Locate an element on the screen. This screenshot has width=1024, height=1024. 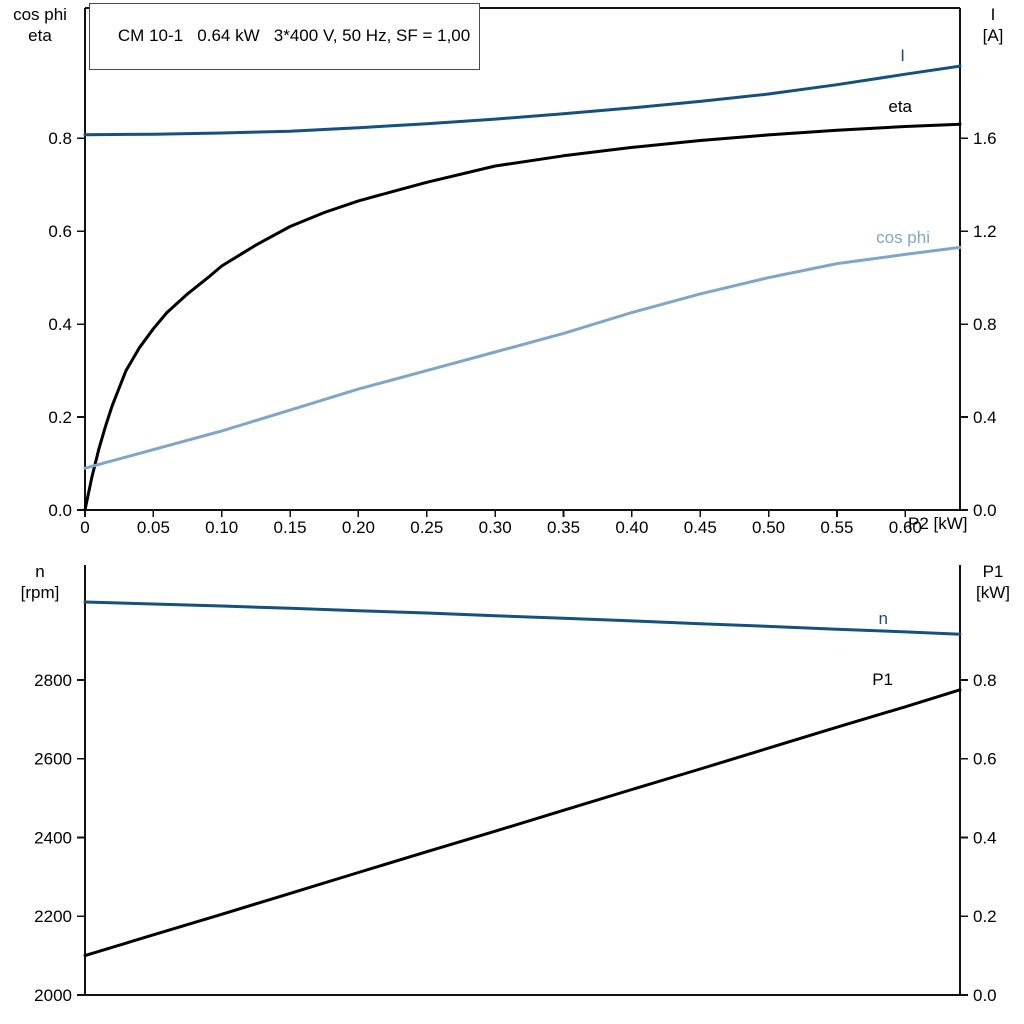
tick-label: 2000 is located at coordinates (53, 995).